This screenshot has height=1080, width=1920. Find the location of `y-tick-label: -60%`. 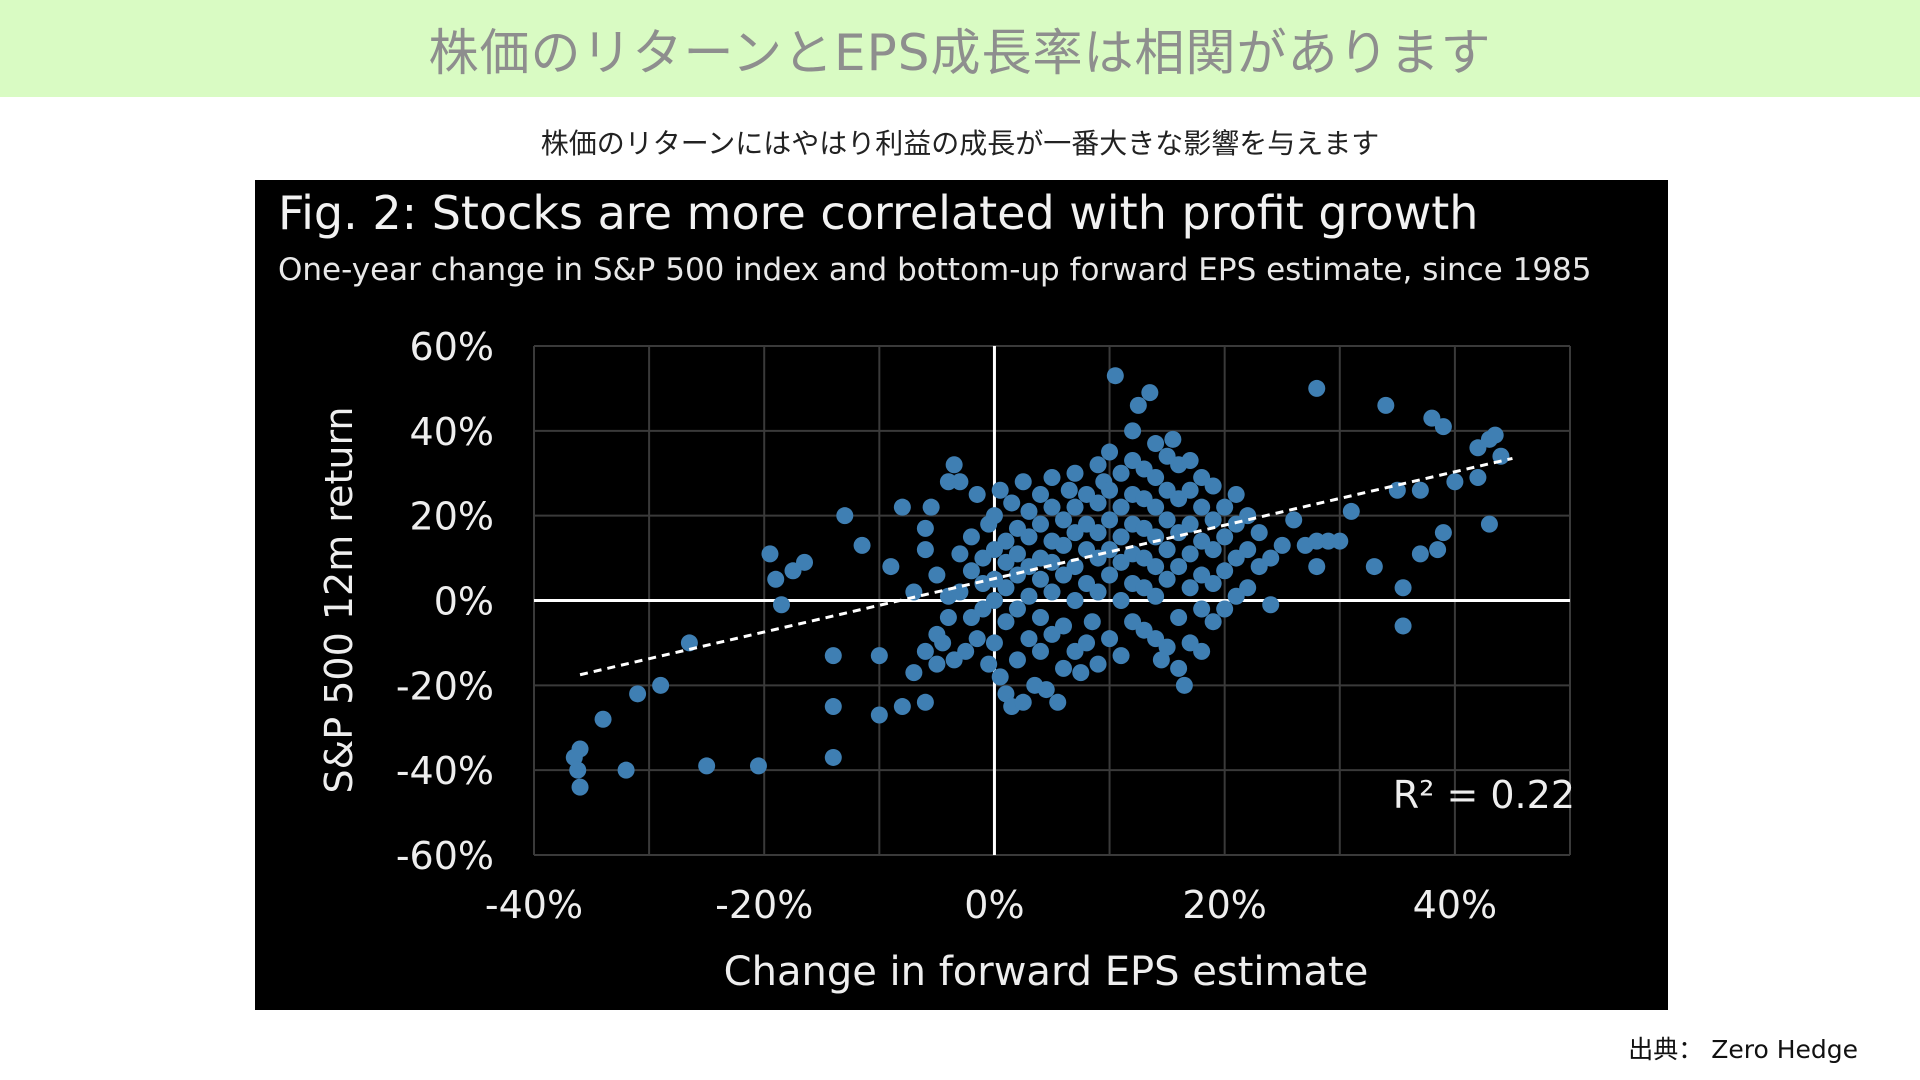

y-tick-label: -60% is located at coordinates (445, 856).